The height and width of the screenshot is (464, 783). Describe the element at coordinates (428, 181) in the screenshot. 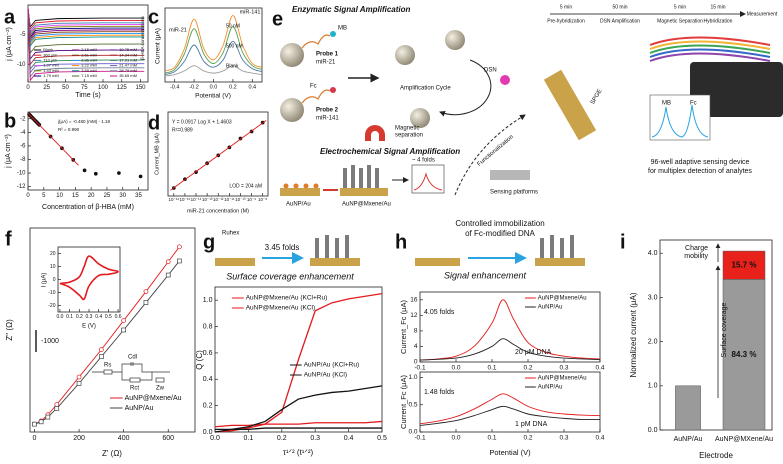

I see `mini-curve` at that location.